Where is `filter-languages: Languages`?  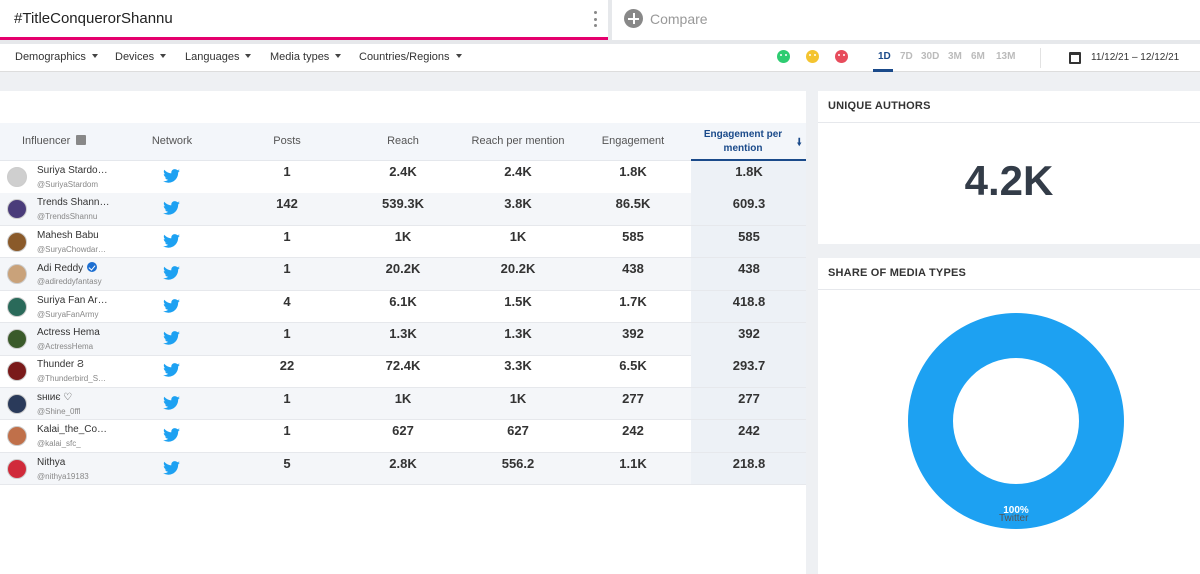 filter-languages: Languages is located at coordinates (218, 57).